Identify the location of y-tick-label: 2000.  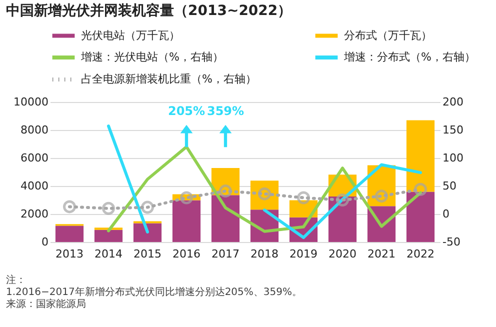
(34, 214).